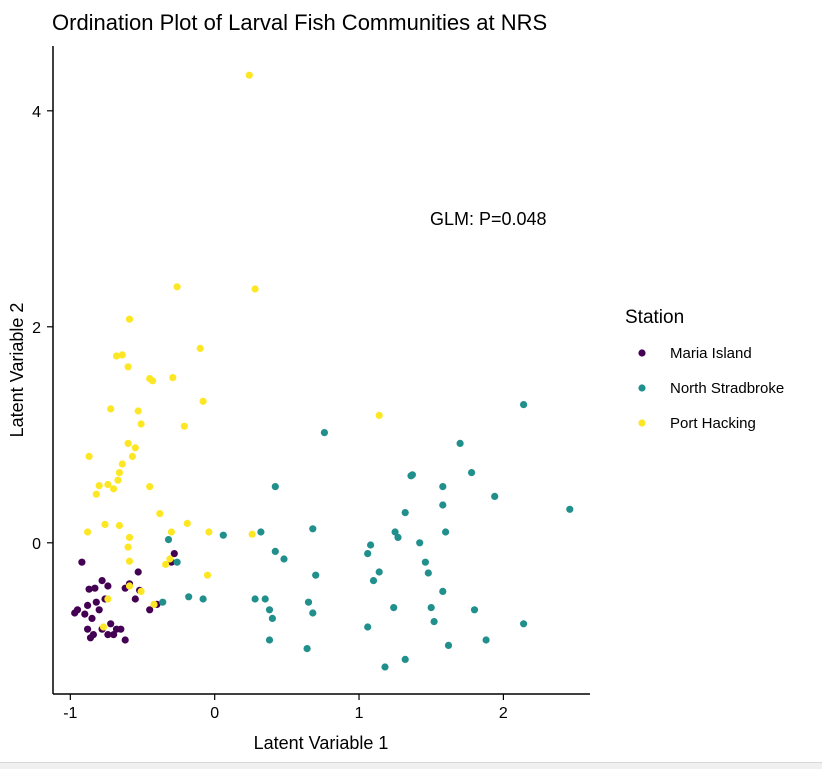  What do you see at coordinates (503, 713) in the screenshot?
I see `x-tick-label: 2` at bounding box center [503, 713].